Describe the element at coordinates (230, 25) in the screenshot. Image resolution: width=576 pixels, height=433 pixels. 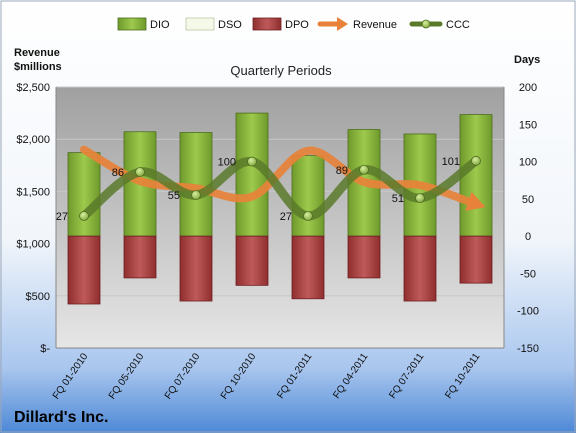
I see `legend-label-dso: DSO` at that location.